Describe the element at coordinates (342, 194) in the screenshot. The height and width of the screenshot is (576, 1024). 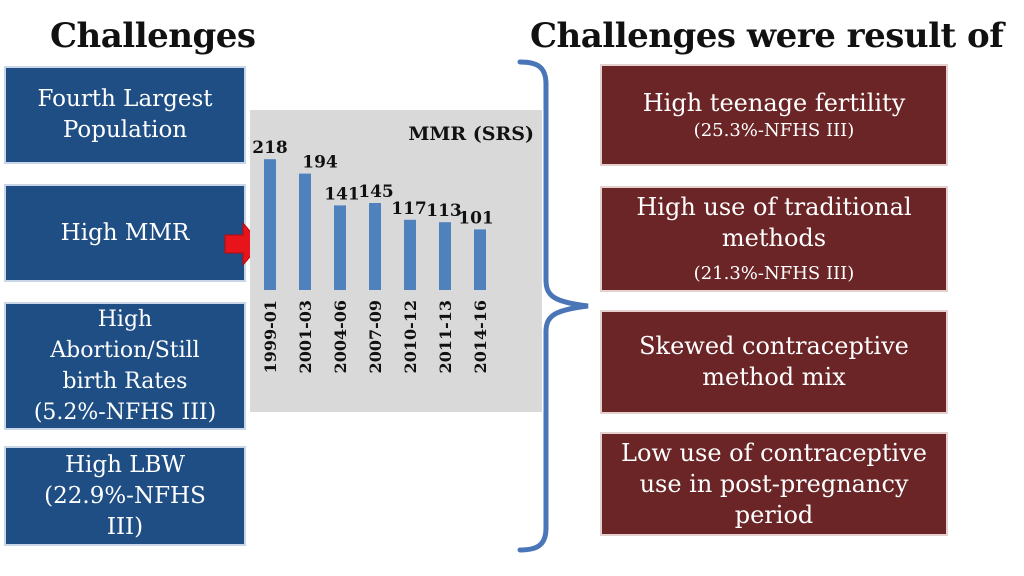
I see `value-label: 141` at that location.